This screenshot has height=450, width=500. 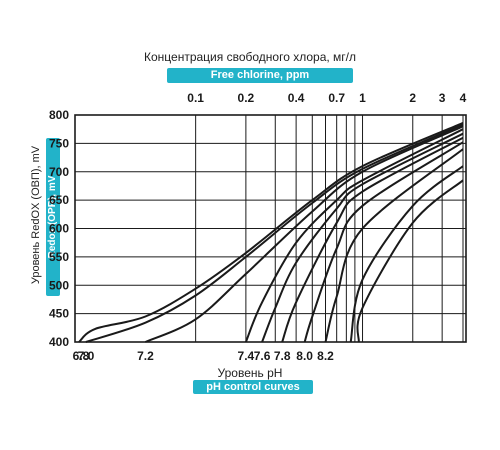 What do you see at coordinates (260, 75) in the screenshot?
I see `chart-subtitle: Free chlorine, ppm` at bounding box center [260, 75].